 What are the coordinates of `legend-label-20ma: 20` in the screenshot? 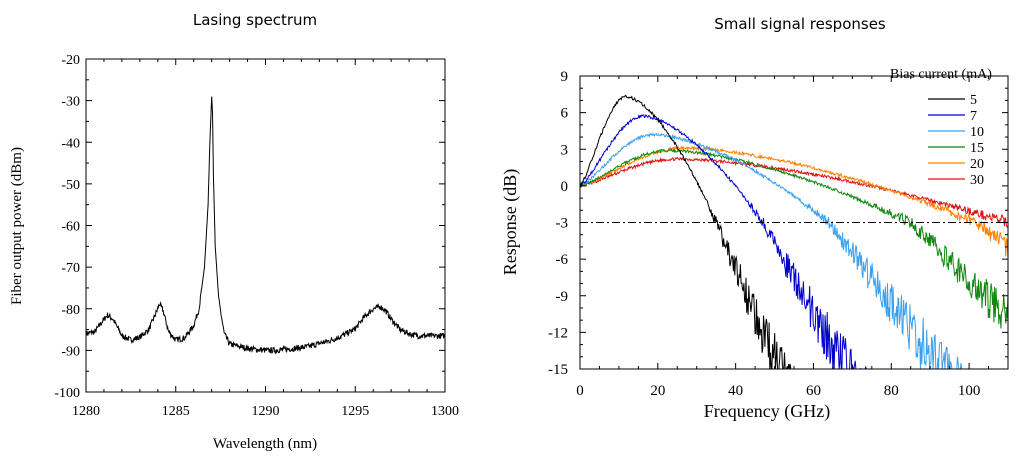 It's located at (977, 164).